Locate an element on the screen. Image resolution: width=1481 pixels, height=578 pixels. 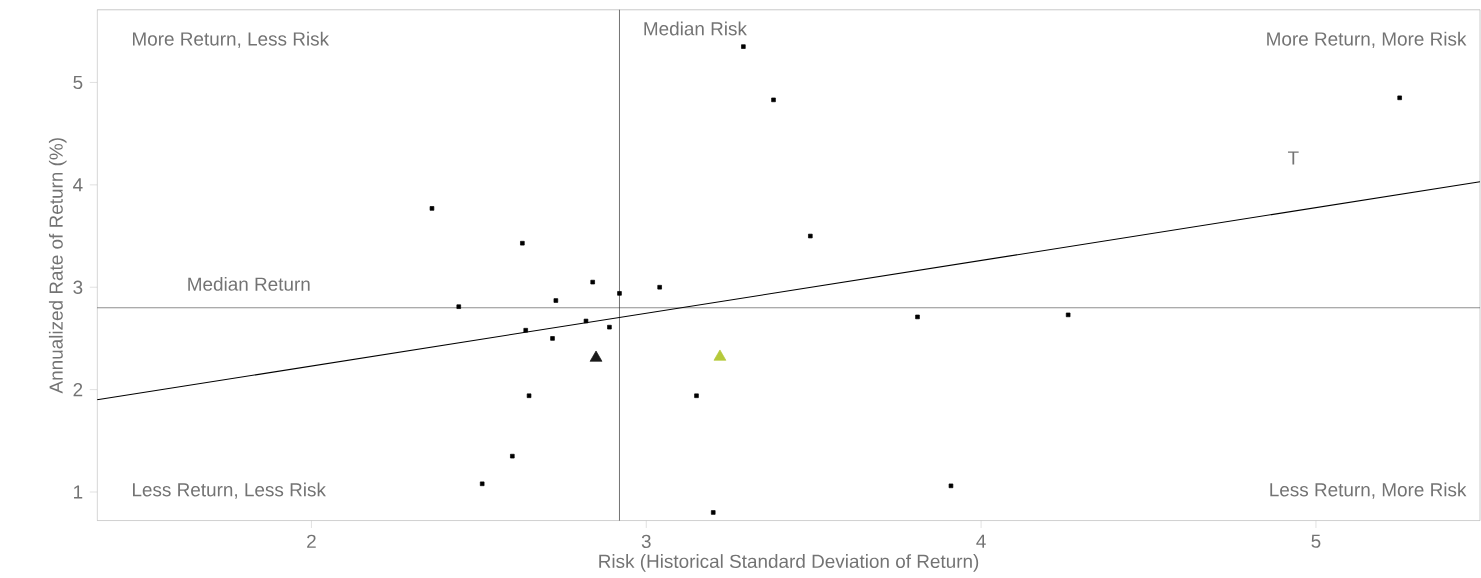
annotation: Less Return, More Risk is located at coordinates (1368, 490).